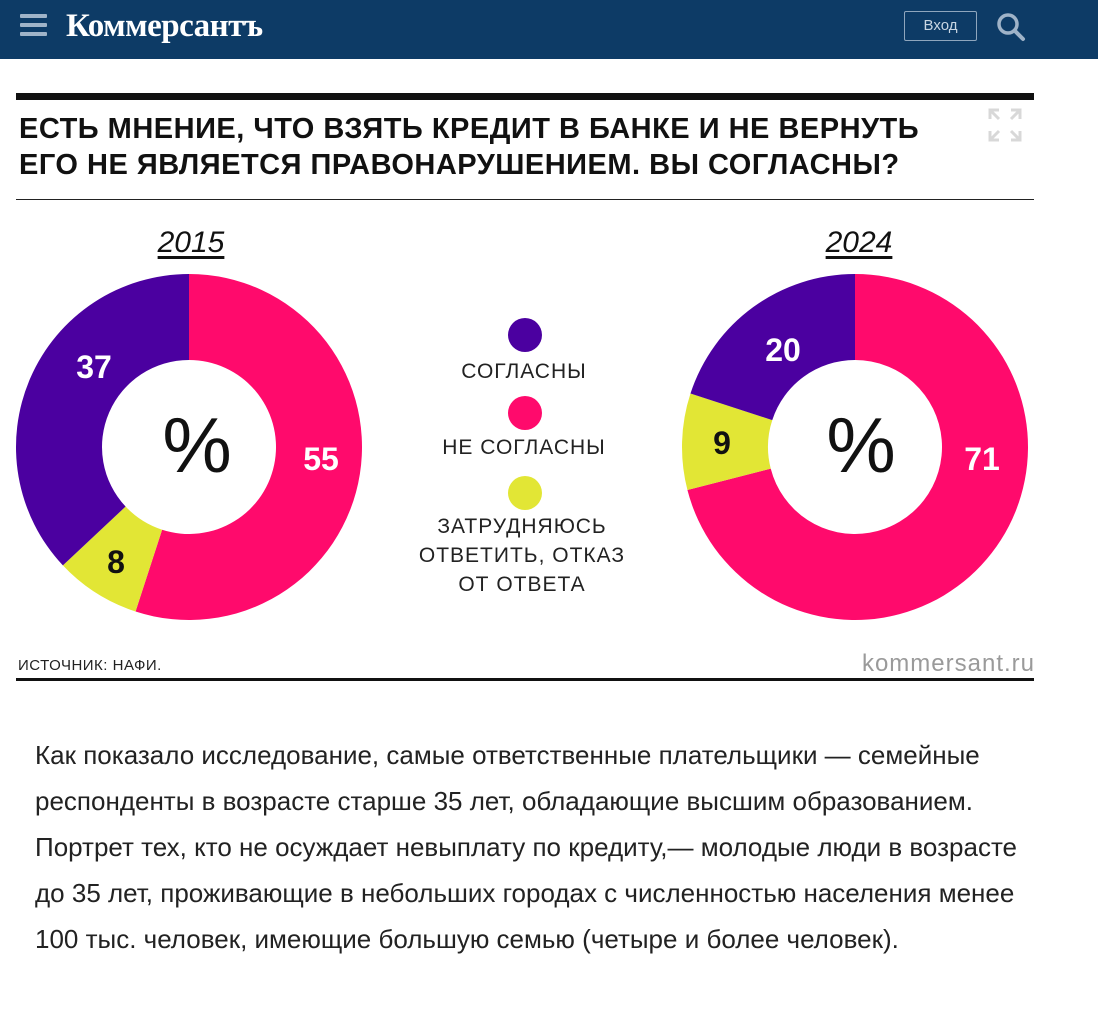 This screenshot has height=1014, width=1098. What do you see at coordinates (522, 555) in the screenshot?
I see `legend-label-undecided: ЗАТРУДНЯЮСЬ ОТВЕТИТЬ, ОТКАЗ ОТ ОТВЕТА` at bounding box center [522, 555].